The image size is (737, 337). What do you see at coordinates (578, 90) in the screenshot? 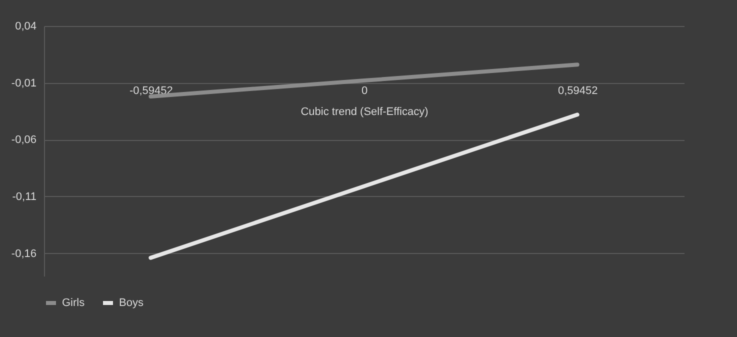
I see `x-tick-label: 0,59452` at bounding box center [578, 90].